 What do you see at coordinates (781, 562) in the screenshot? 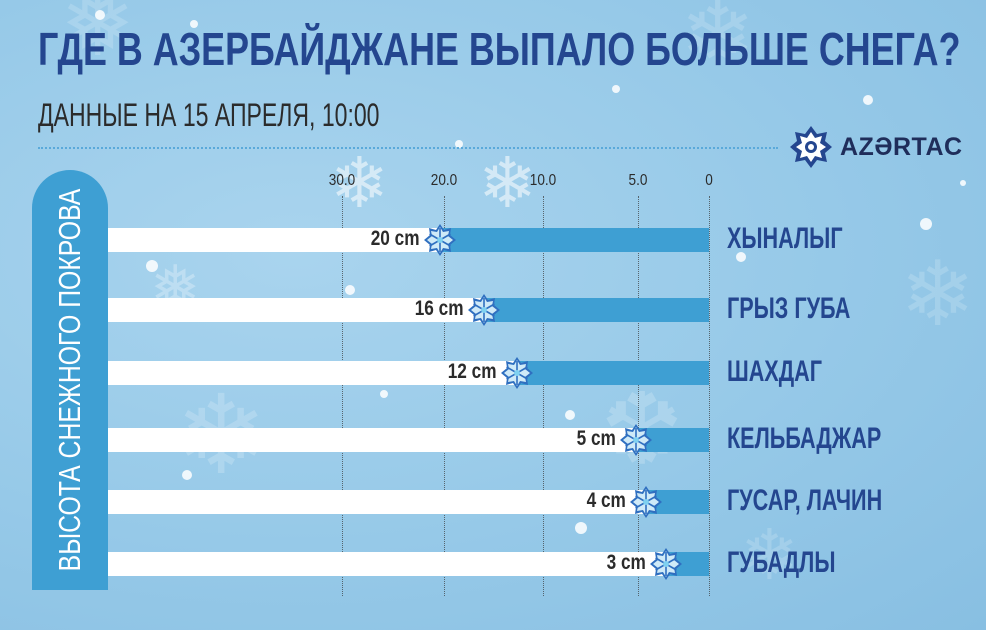
I see `category-label: ГУБАДЛЫ` at bounding box center [781, 562].